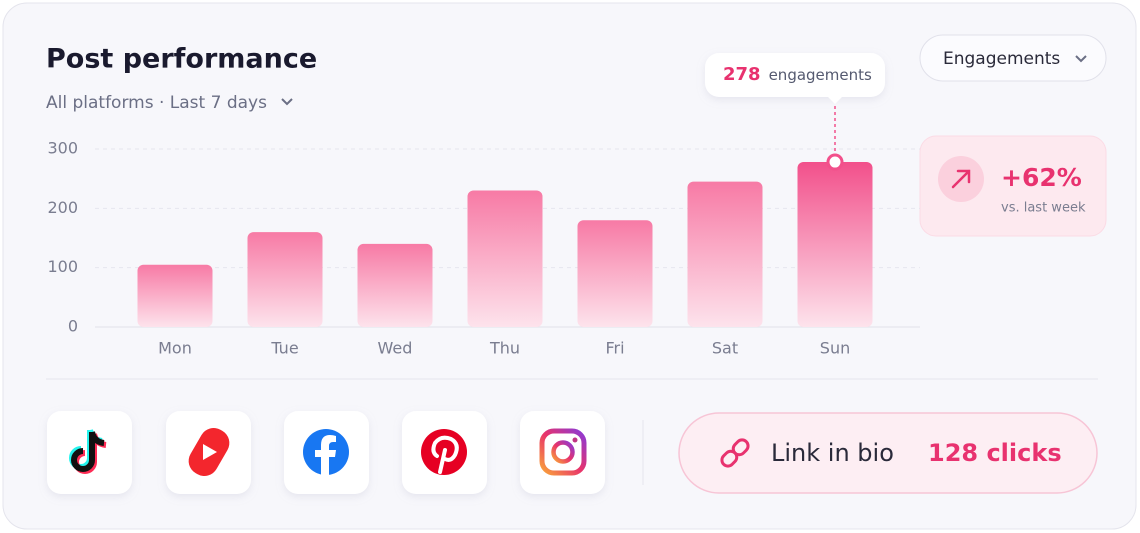 The width and height of the screenshot is (1140, 533). What do you see at coordinates (1081, 59) in the screenshot?
I see `dropdown-chevron` at bounding box center [1081, 59].